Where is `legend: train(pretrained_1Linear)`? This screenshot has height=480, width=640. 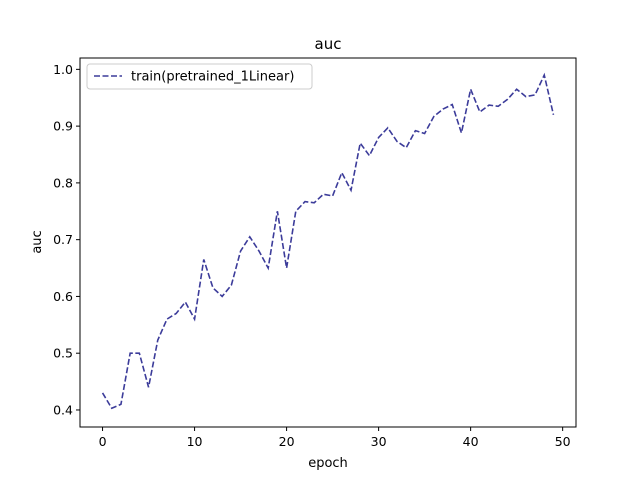 legend: train(pretrained_1Linear) is located at coordinates (199, 76).